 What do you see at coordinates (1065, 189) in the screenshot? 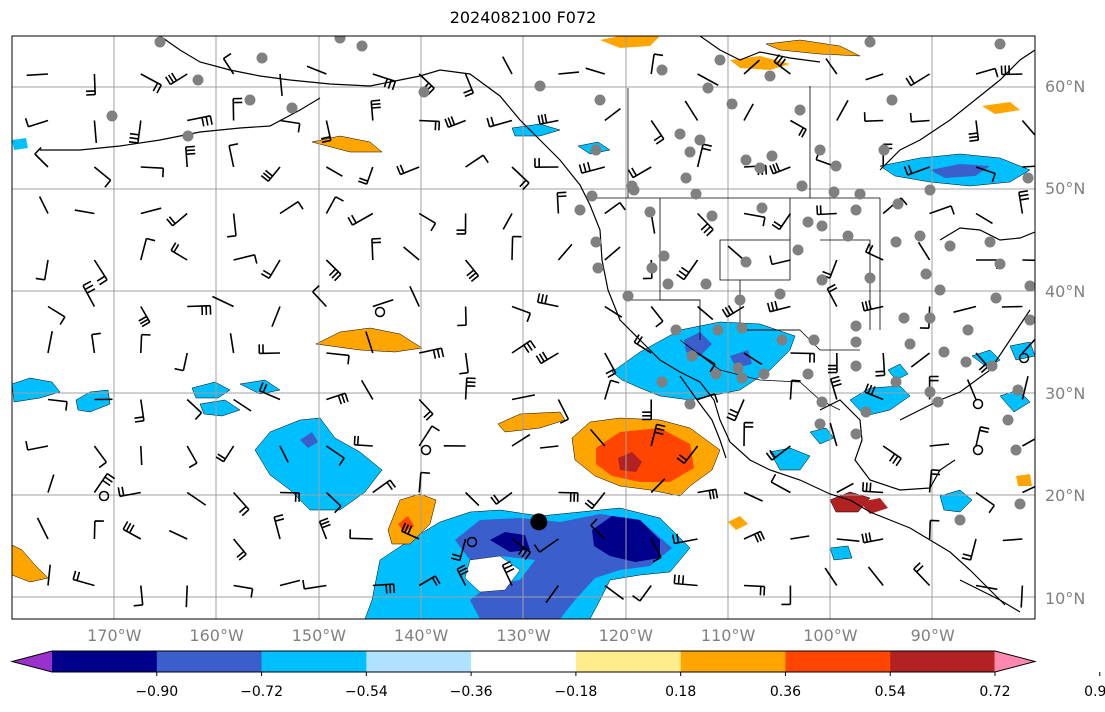
I see `lat-label: 50°N` at bounding box center [1065, 189].